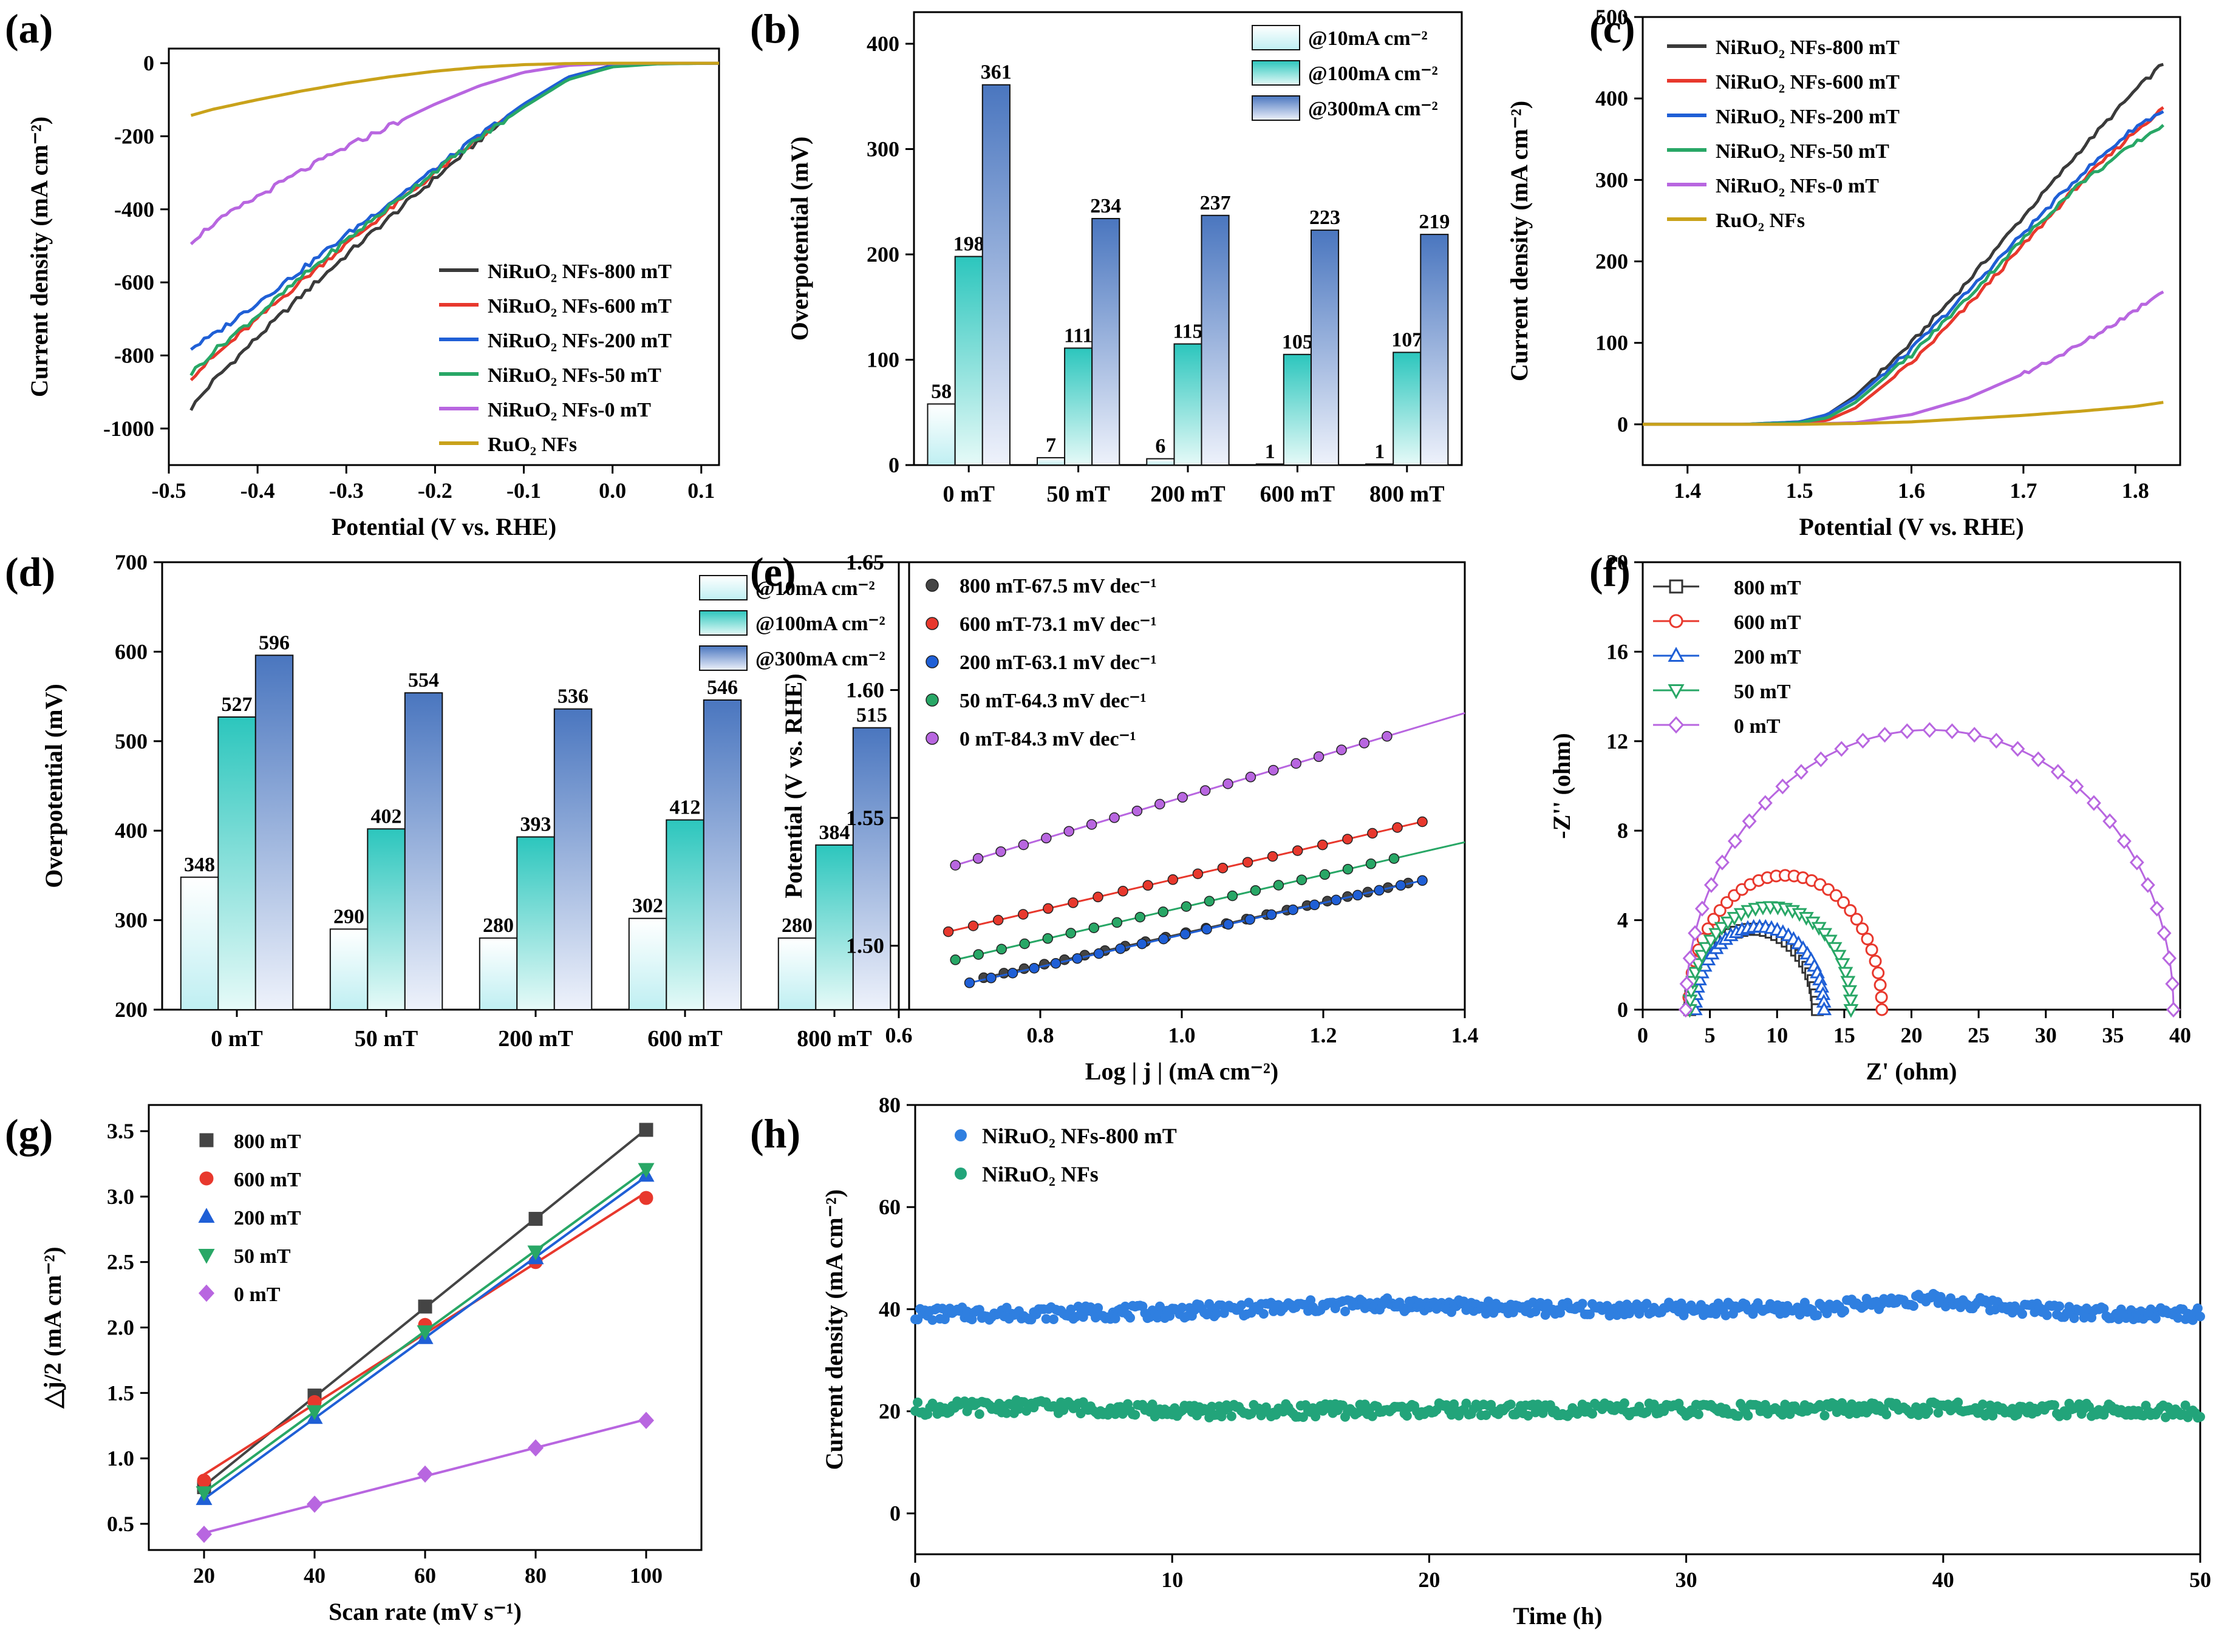  I want to click on x-tick-label: 1.8, so click(2136, 490).